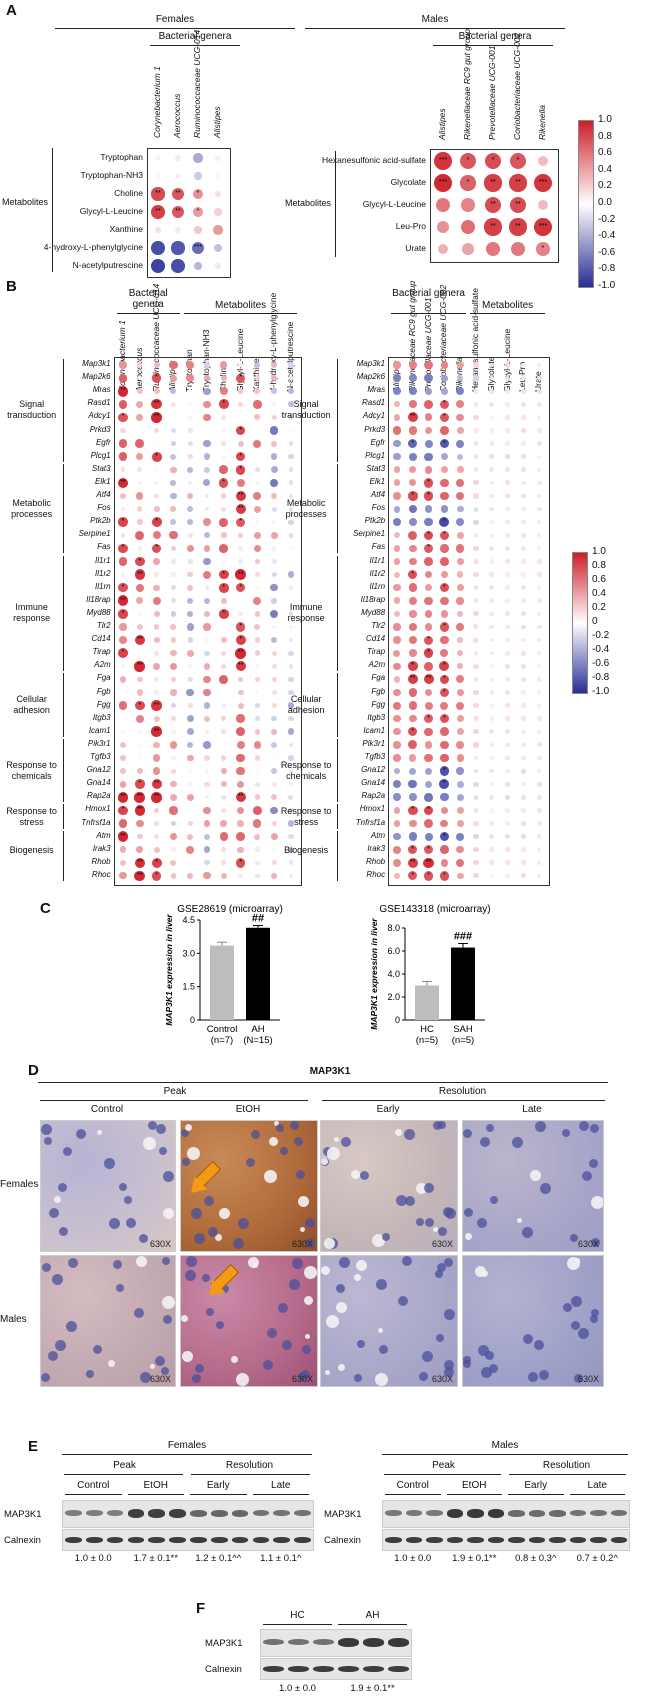 The height and width of the screenshot is (1705, 650). I want to click on c-y-tick-label: 4.5, so click(188, 920).